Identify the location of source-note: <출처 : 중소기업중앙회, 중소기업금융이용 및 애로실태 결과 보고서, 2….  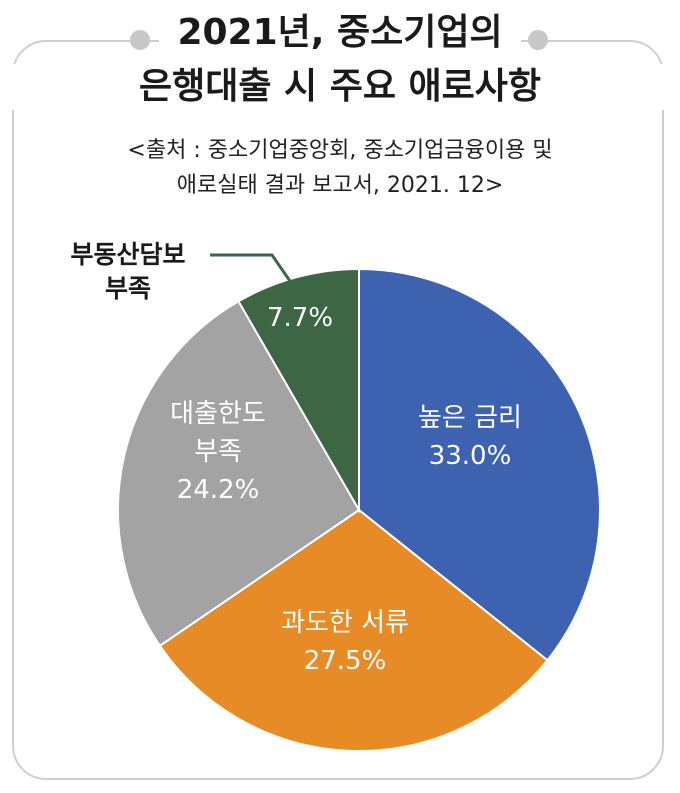
(340, 168).